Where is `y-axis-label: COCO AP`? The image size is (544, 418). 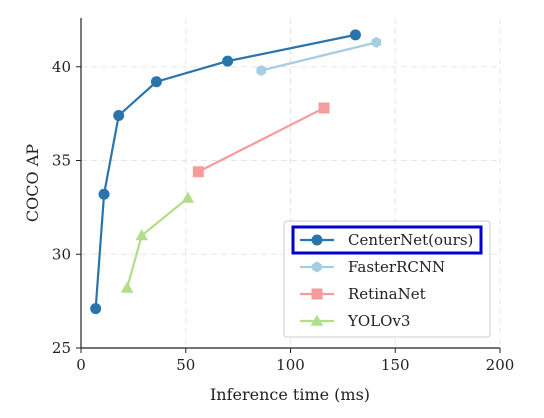
y-axis-label: COCO AP is located at coordinates (32, 183).